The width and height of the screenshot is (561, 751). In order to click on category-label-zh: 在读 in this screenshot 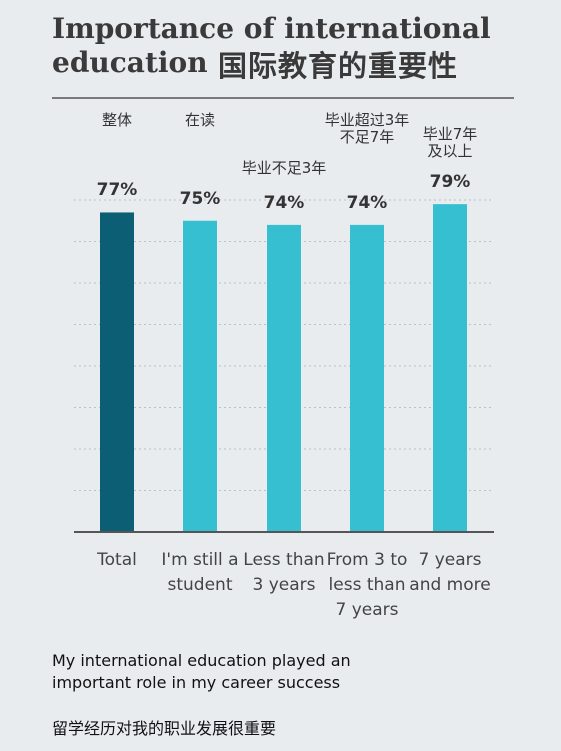, I will do `click(199, 120)`.